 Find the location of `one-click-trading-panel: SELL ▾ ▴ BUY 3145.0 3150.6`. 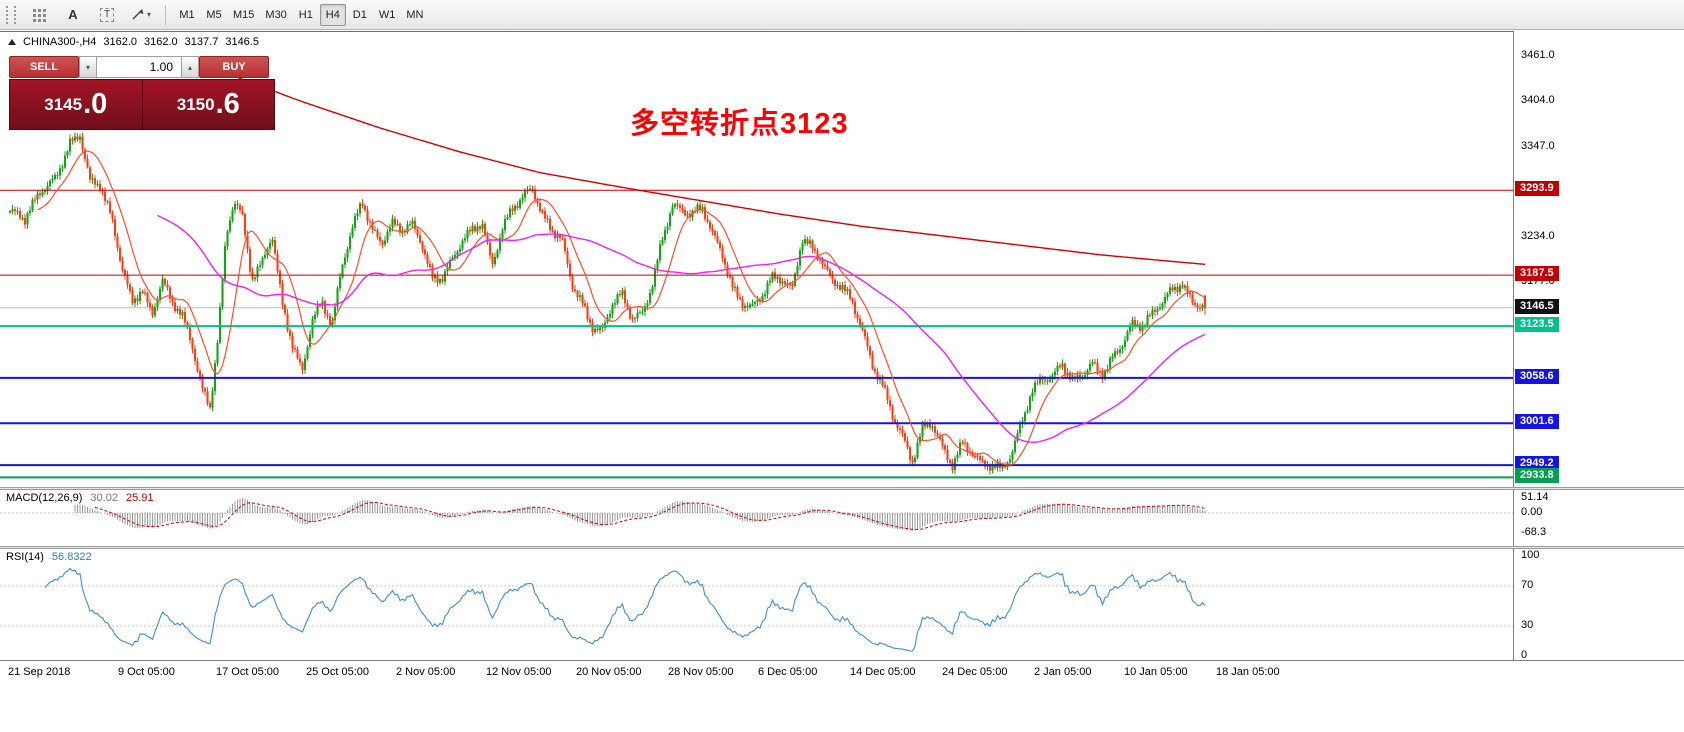

one-click-trading-panel: SELL ▾ ▴ BUY 3145.0 3150.6 is located at coordinates (142, 93).